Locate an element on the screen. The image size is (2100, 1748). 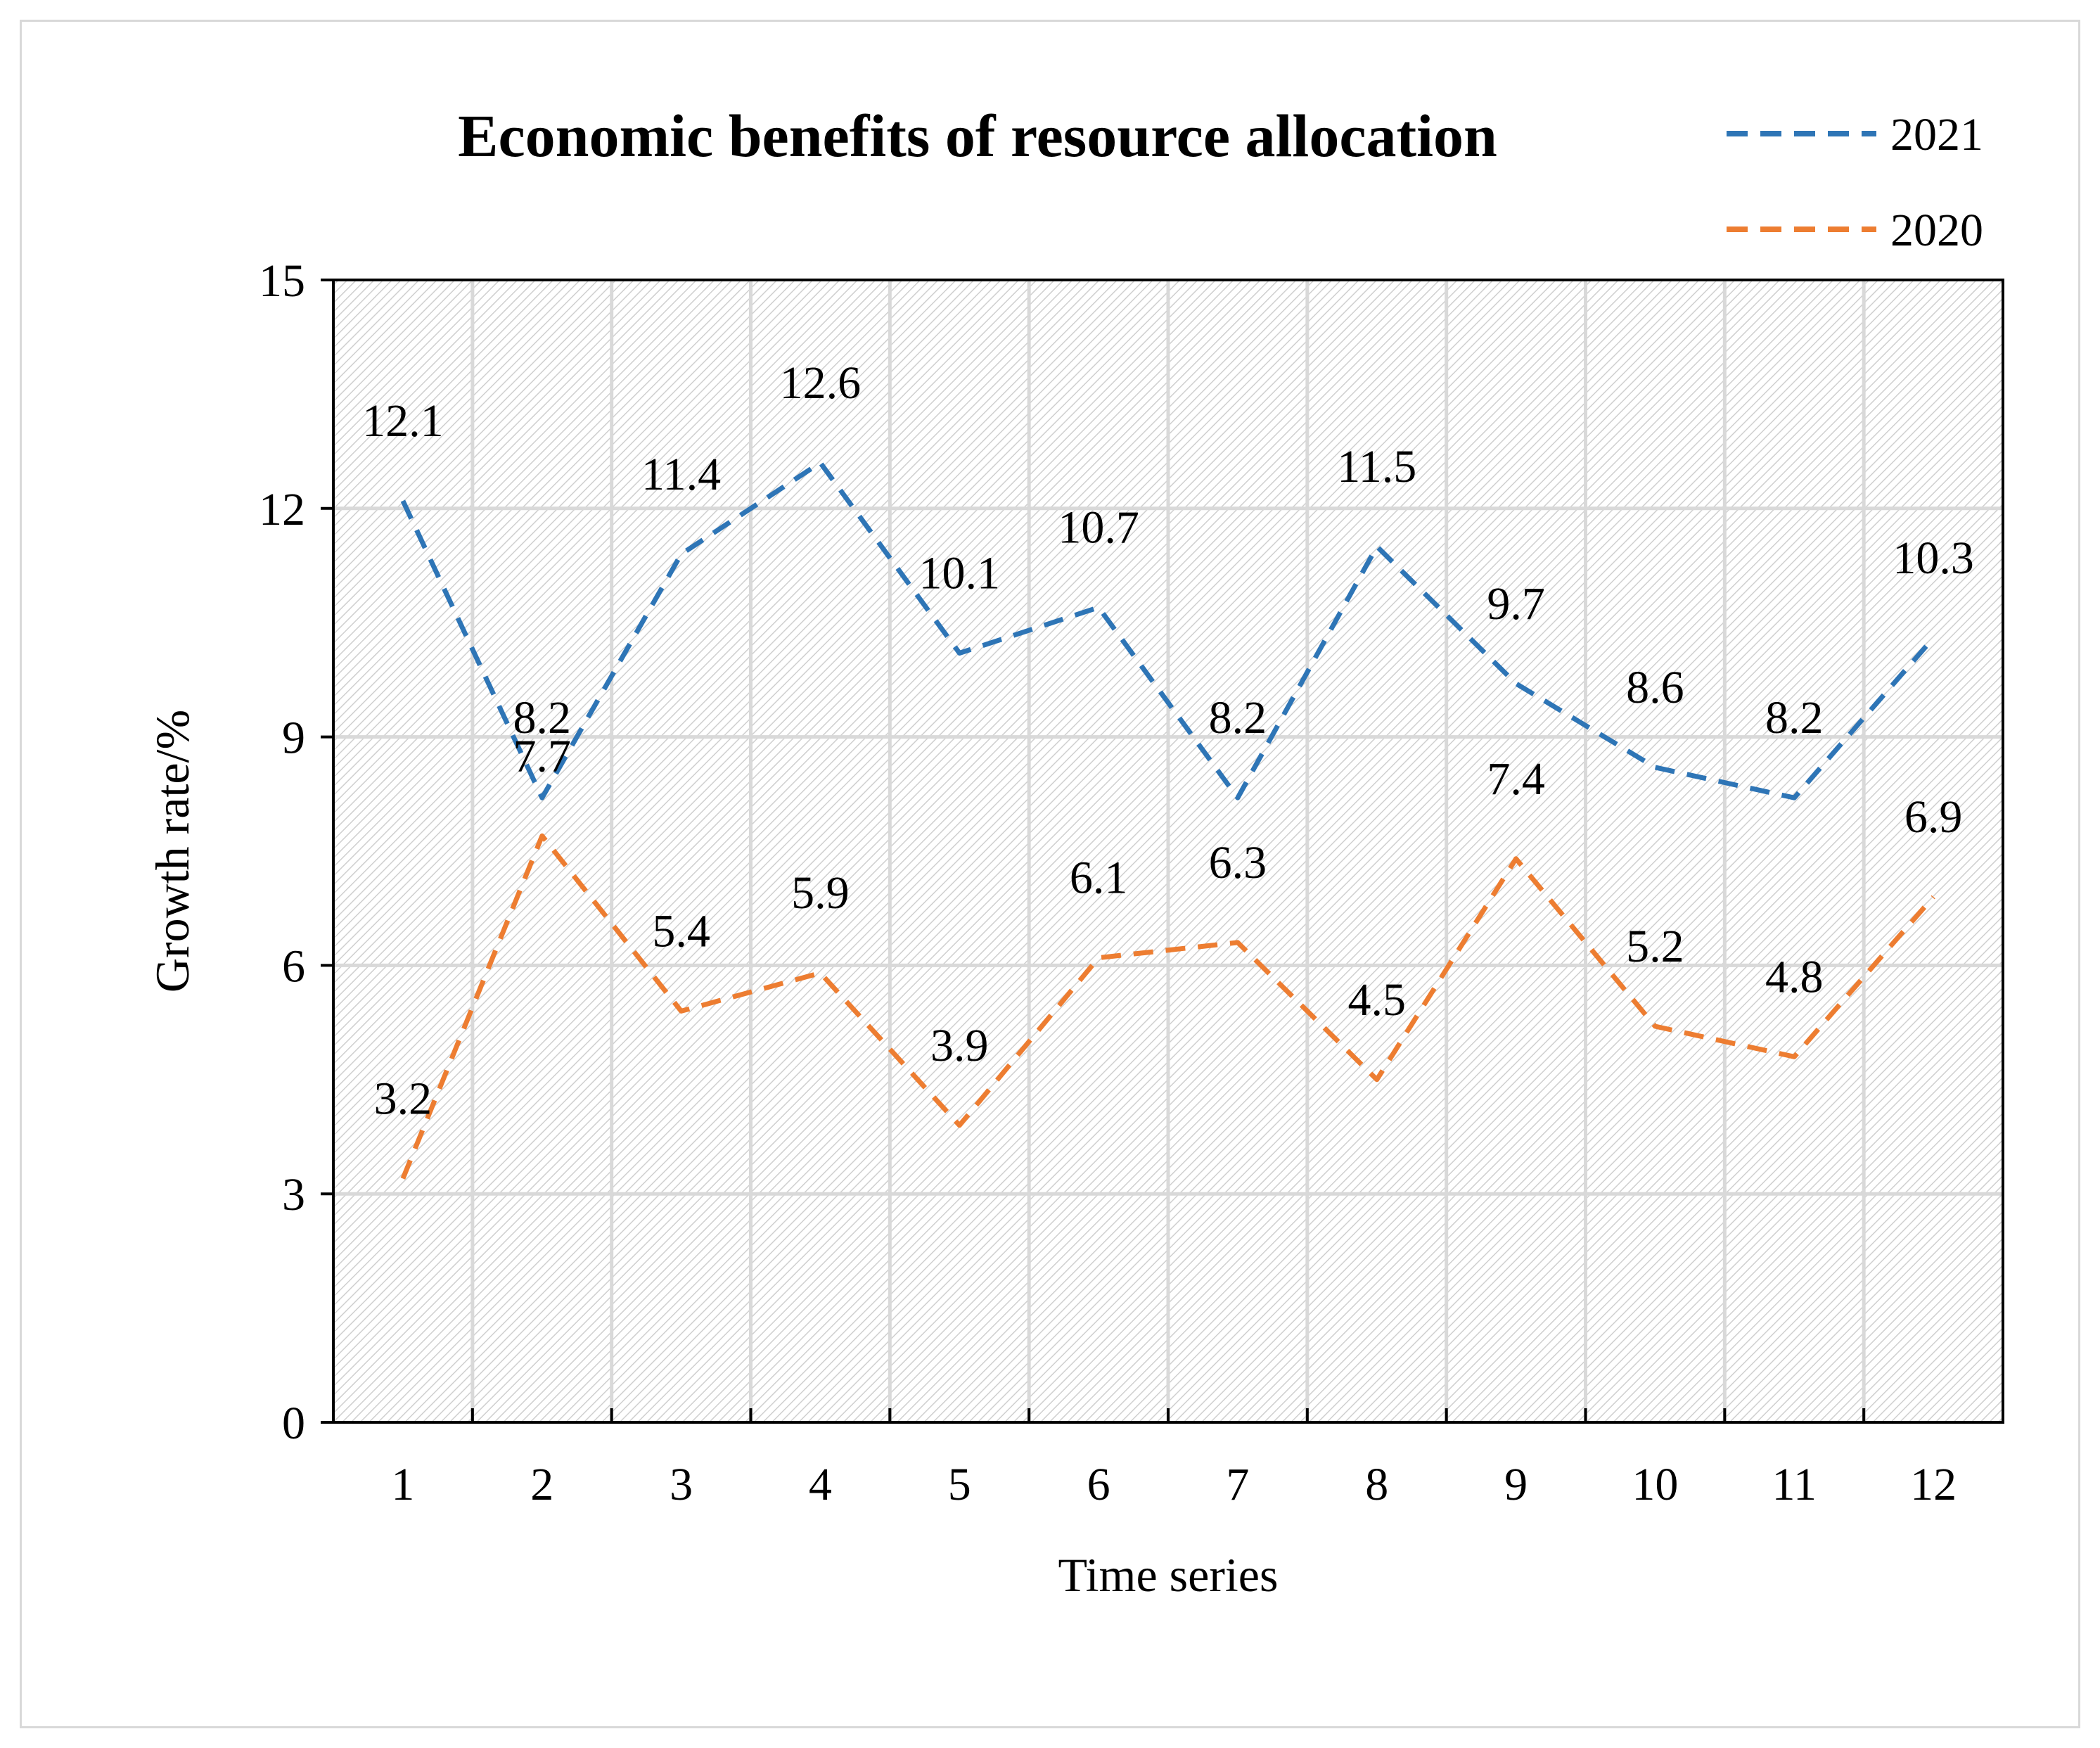
data-label-2021-10: 8.6 is located at coordinates (1655, 687).